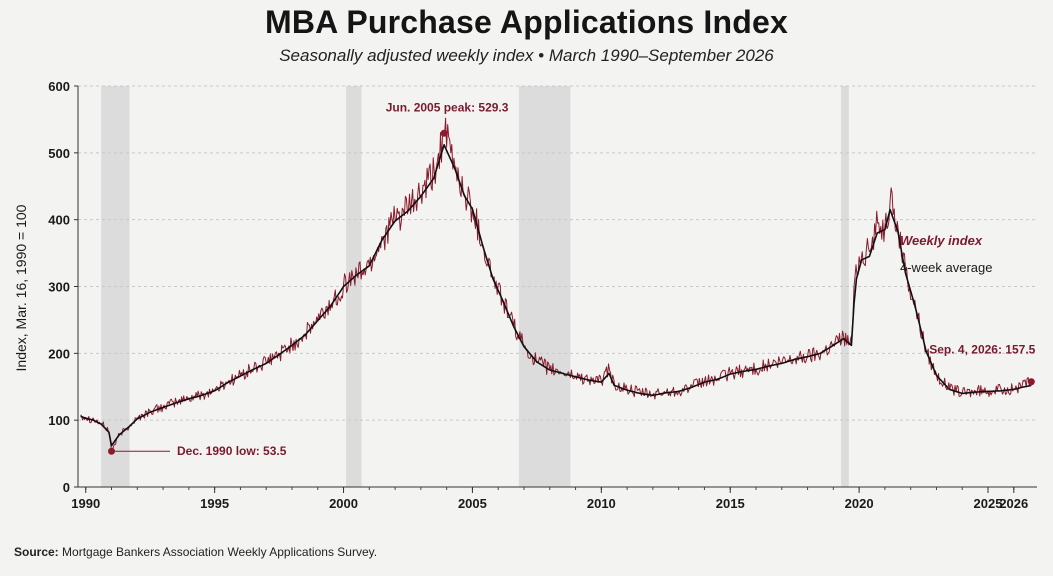 The image size is (1053, 576). What do you see at coordinates (343, 503) in the screenshot?
I see `x-tick-label: 2000` at bounding box center [343, 503].